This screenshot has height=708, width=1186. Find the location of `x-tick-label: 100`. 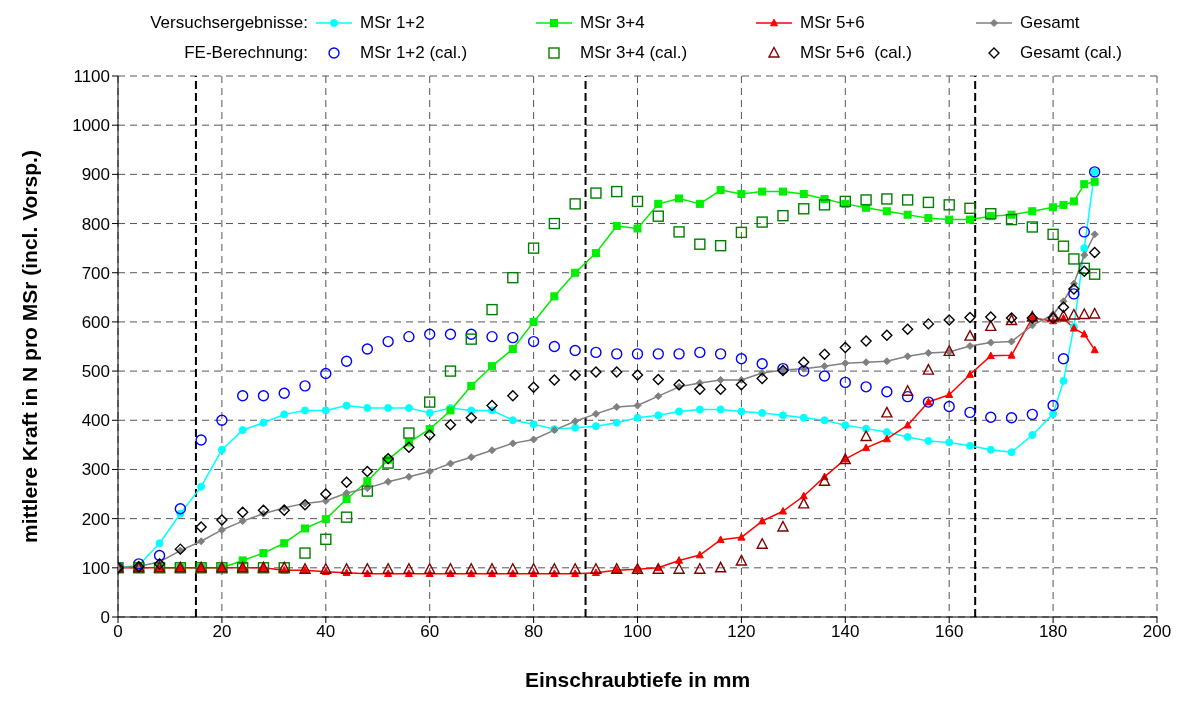

x-tick-label: 100 is located at coordinates (637, 632).